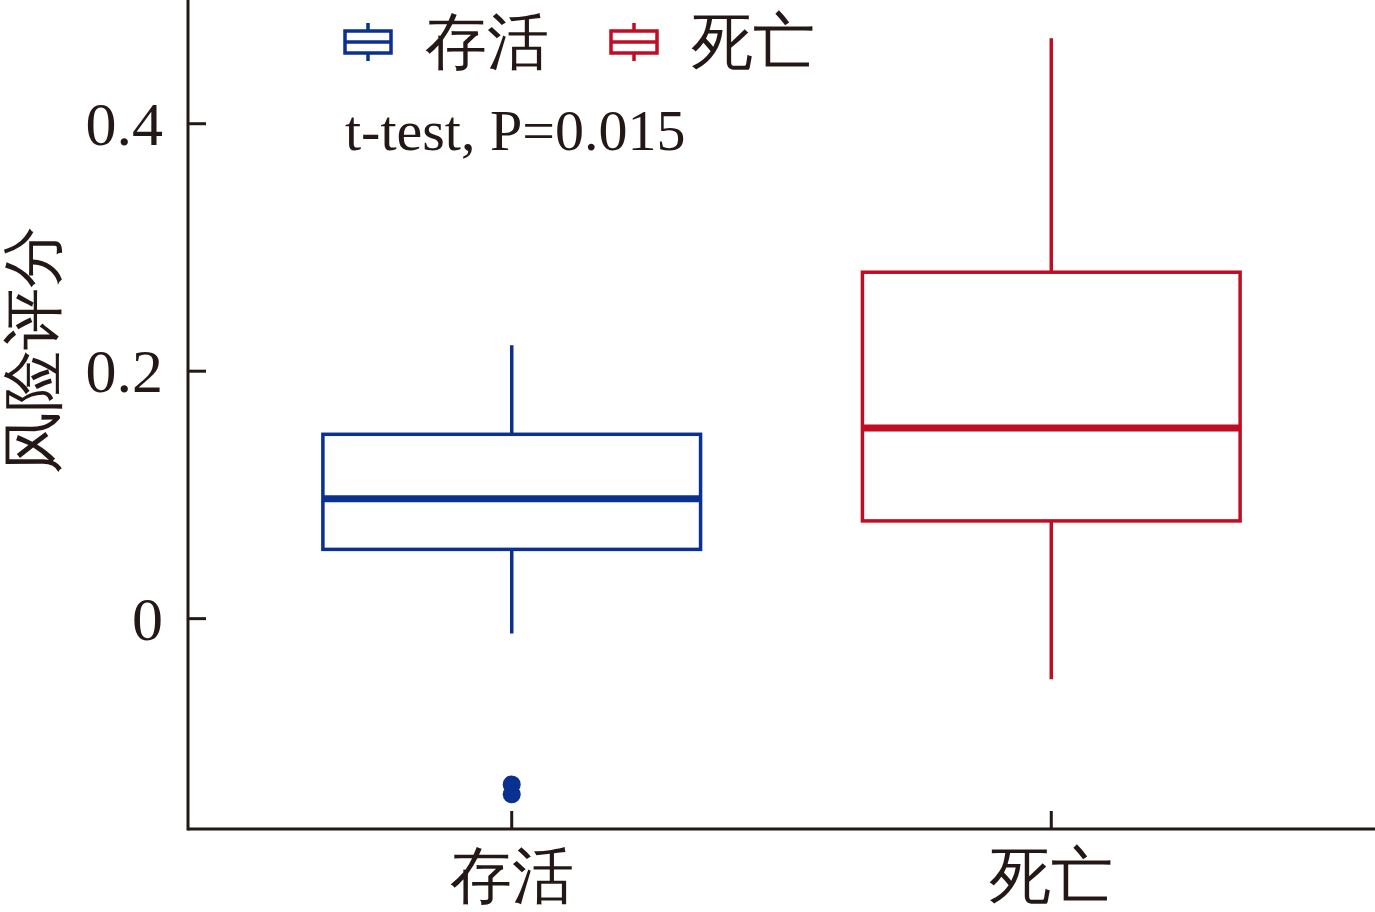 The width and height of the screenshot is (1375, 912). What do you see at coordinates (147, 618) in the screenshot?
I see `y-tick-label: 0` at bounding box center [147, 618].